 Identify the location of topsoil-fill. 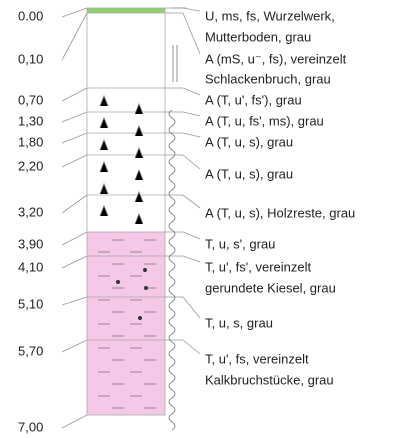
(126, 10).